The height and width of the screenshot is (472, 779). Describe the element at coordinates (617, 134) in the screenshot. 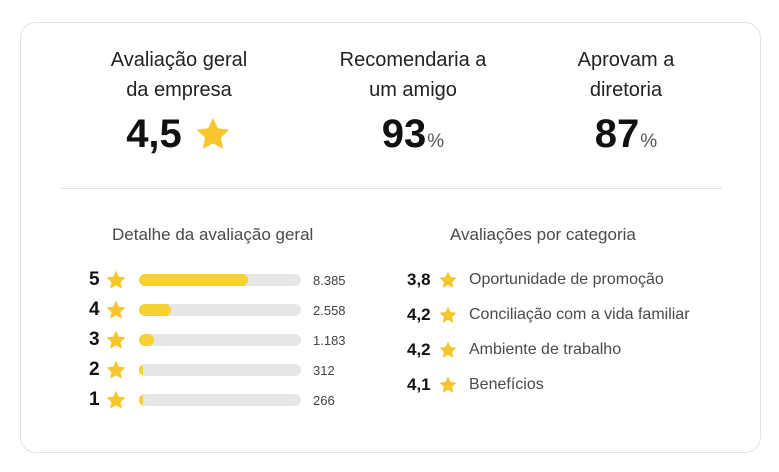

I see `approve-number: 87` at that location.